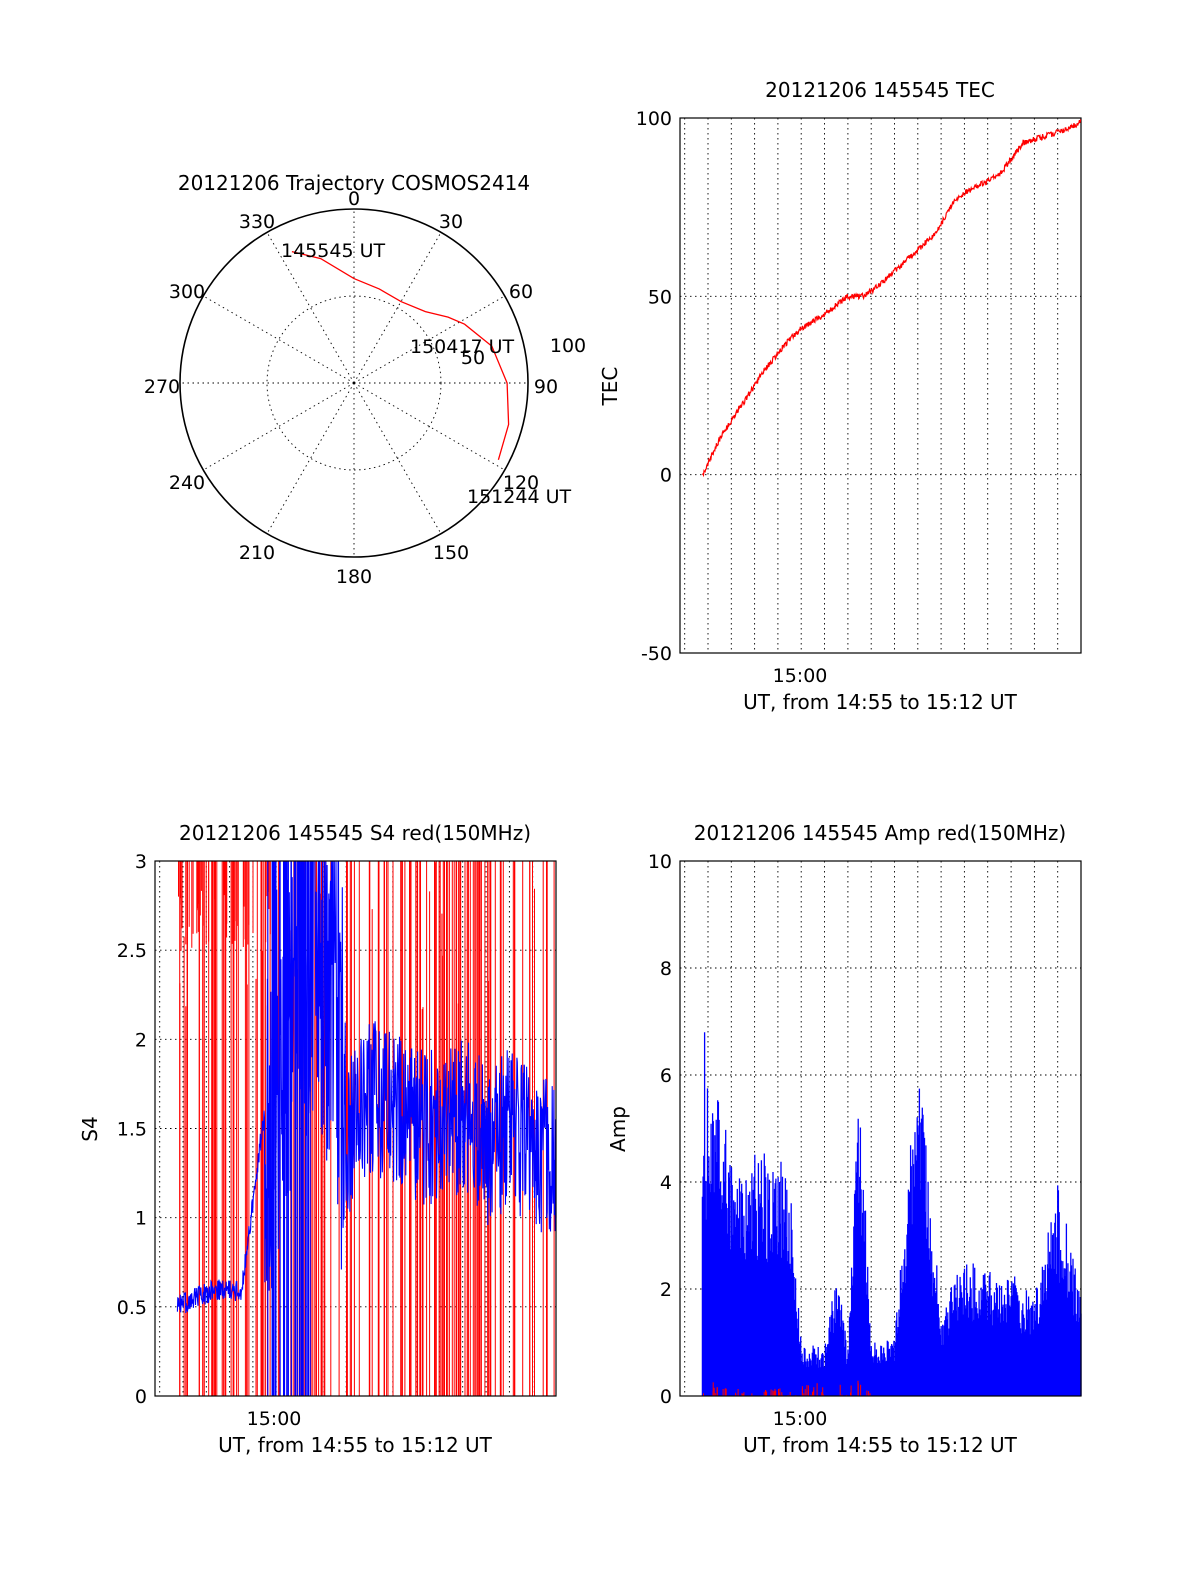 This screenshot has width=1200, height=1575. What do you see at coordinates (187, 292) in the screenshot?
I see `angle-label-300: 300` at bounding box center [187, 292].